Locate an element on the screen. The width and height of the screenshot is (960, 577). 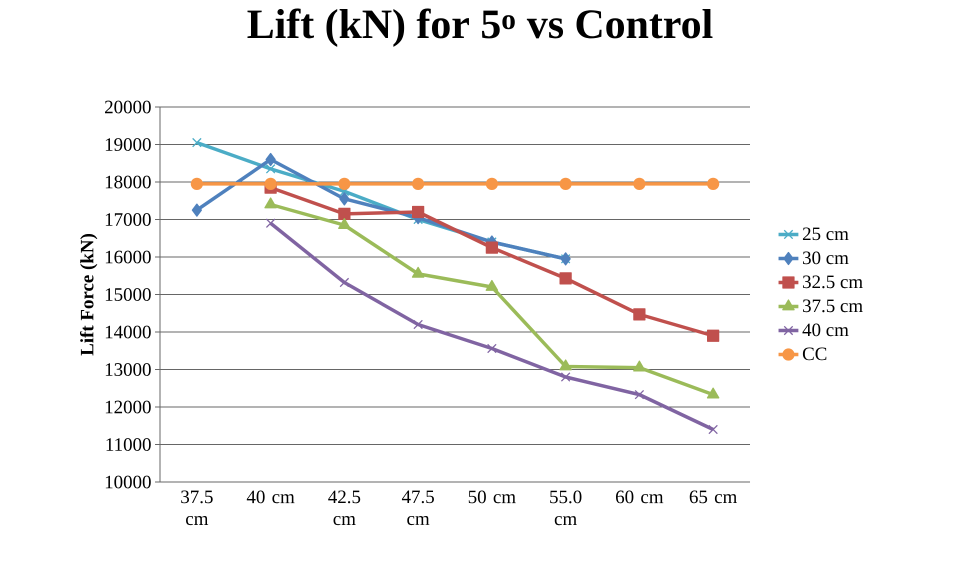
x-tick-label: 42.5 cm is located at coordinates (344, 508).